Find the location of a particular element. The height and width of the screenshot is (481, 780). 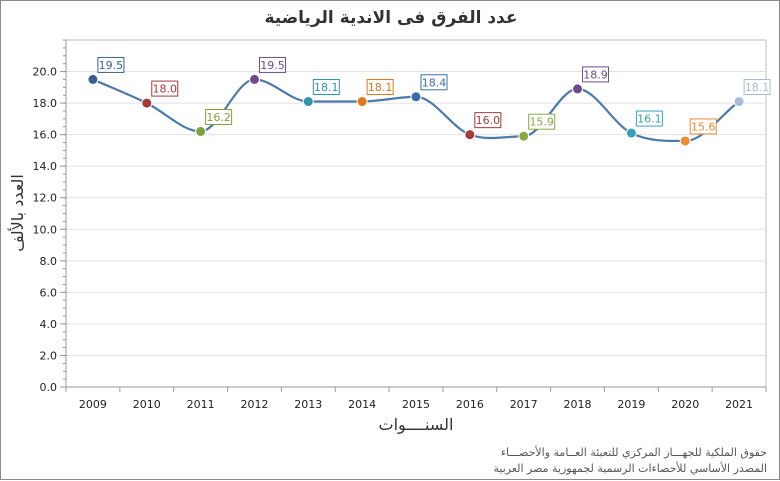

x-tick-label: 2017 is located at coordinates (524, 404).